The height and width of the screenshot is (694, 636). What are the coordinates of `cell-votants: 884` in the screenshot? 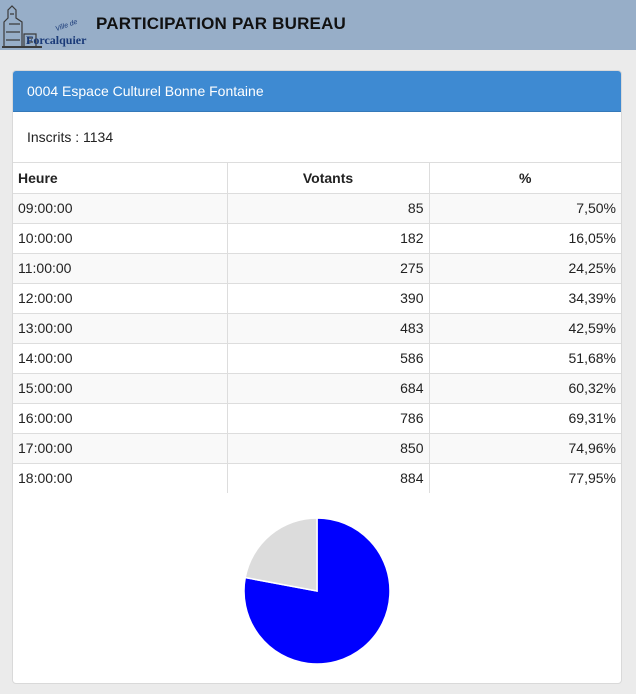 It's located at (328, 478).